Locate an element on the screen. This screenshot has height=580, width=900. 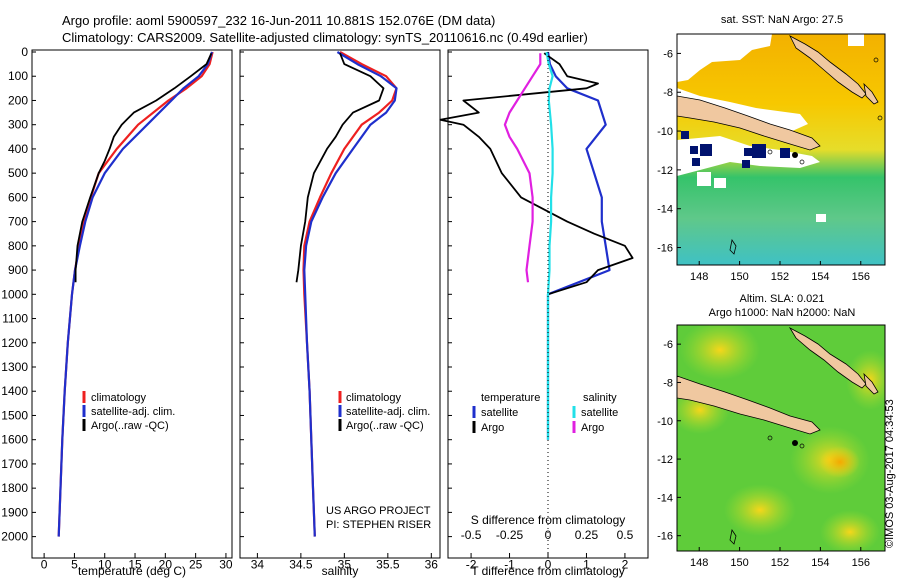
land-new-guinea is located at coordinates (749, 123).